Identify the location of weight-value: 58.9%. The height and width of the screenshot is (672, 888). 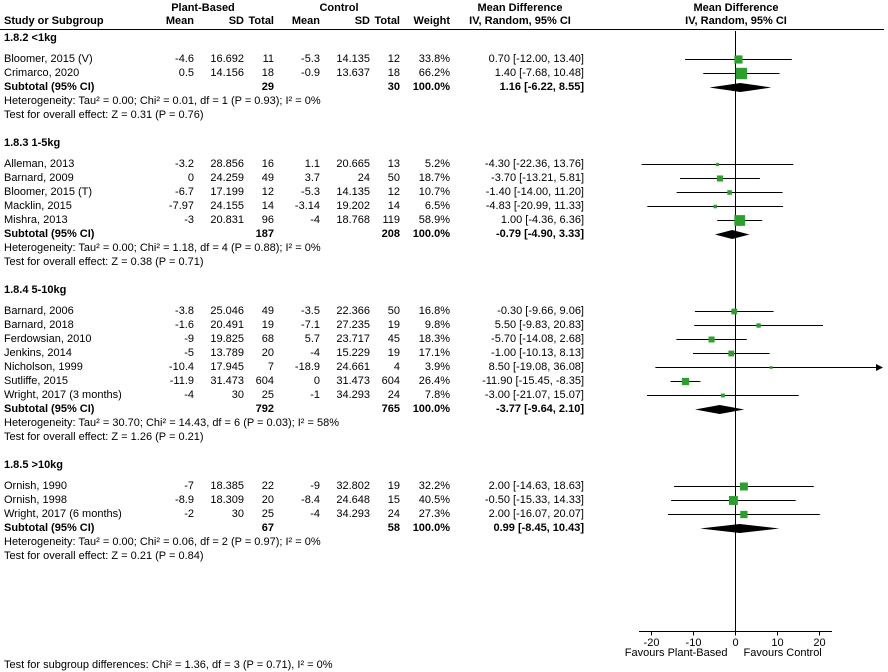
(434, 219).